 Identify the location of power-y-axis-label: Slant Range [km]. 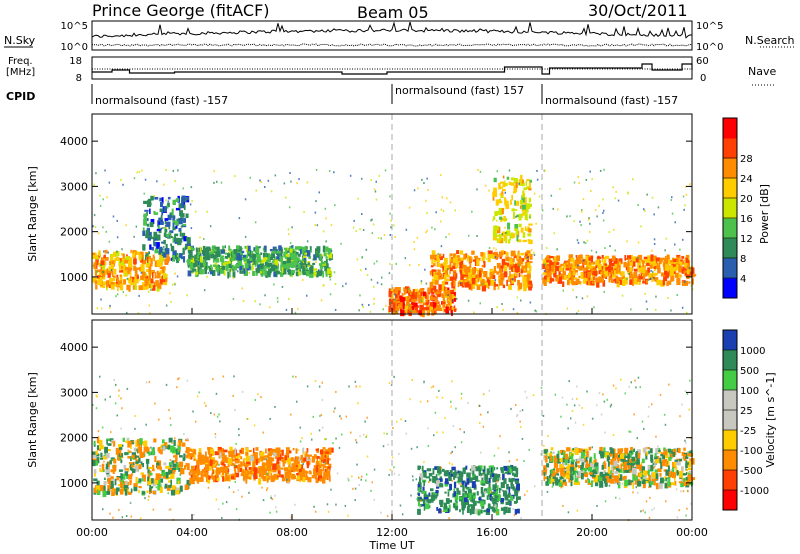
(32, 214).